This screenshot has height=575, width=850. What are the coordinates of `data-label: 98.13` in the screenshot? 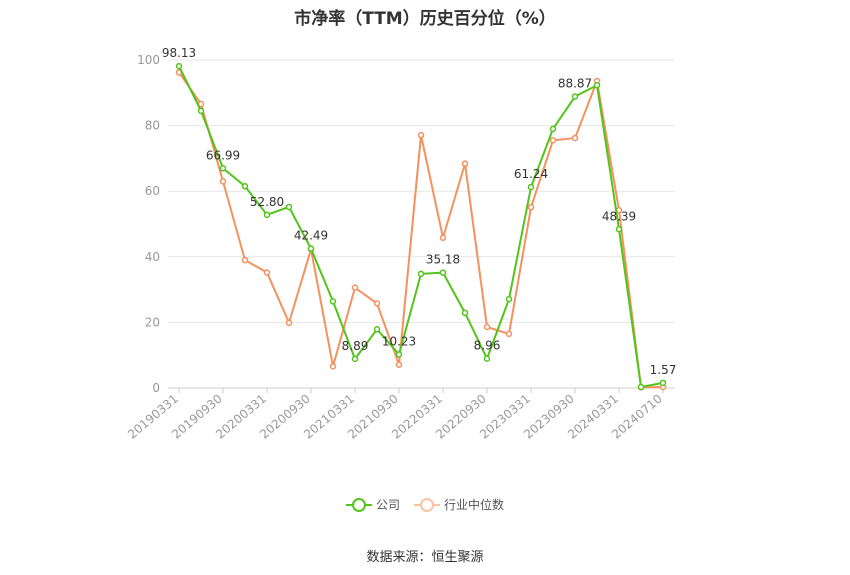 It's located at (179, 53).